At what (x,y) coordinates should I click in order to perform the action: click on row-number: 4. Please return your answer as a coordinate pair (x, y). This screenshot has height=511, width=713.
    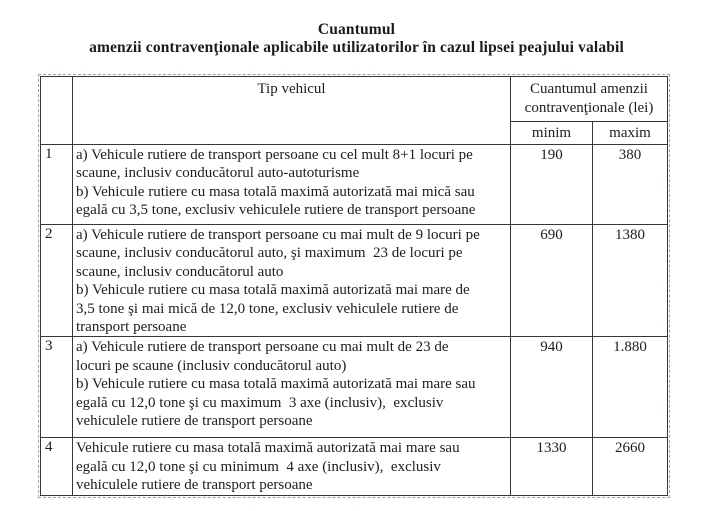
    Looking at the image, I should click on (56, 466).